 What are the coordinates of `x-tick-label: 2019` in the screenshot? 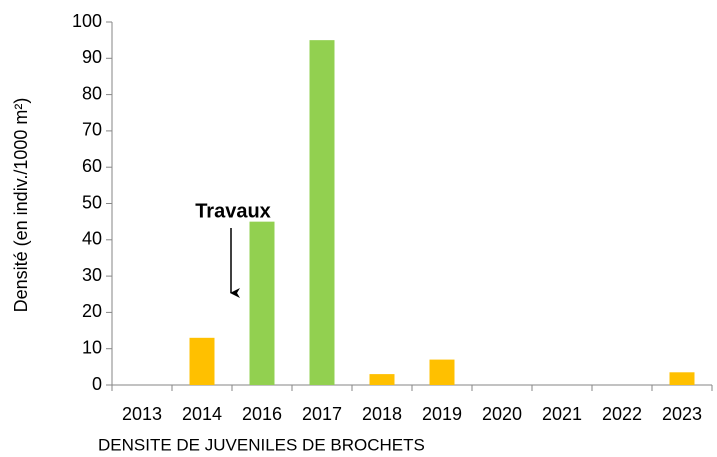 It's located at (442, 414).